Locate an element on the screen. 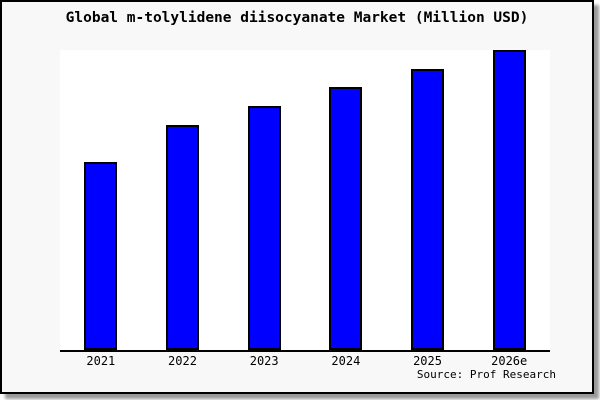 The height and width of the screenshot is (400, 600). bar-2026e is located at coordinates (509, 200).